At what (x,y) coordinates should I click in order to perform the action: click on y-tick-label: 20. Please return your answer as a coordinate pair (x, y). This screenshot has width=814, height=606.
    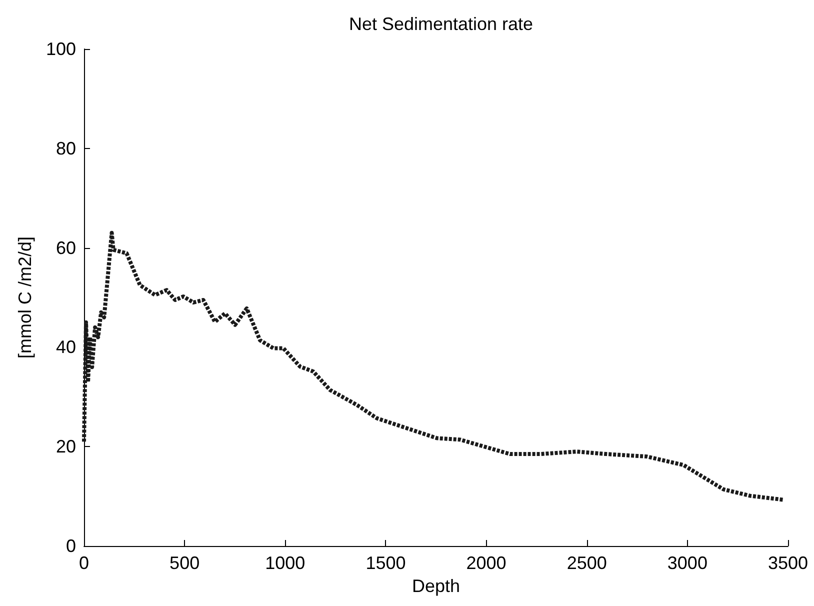
    Looking at the image, I should click on (66, 446).